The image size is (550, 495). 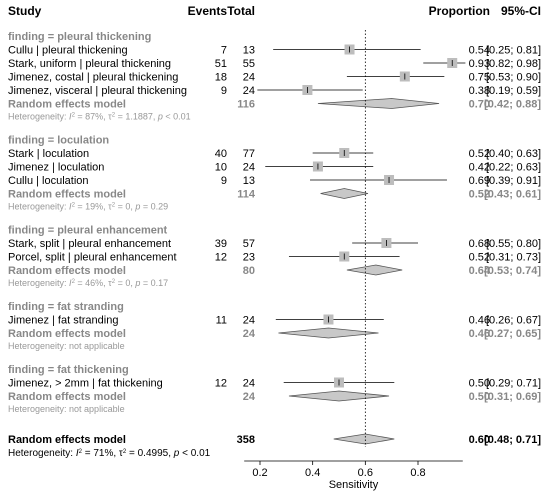 I want to click on overall-ci: [0.48; 0.71], so click(x=512, y=440).